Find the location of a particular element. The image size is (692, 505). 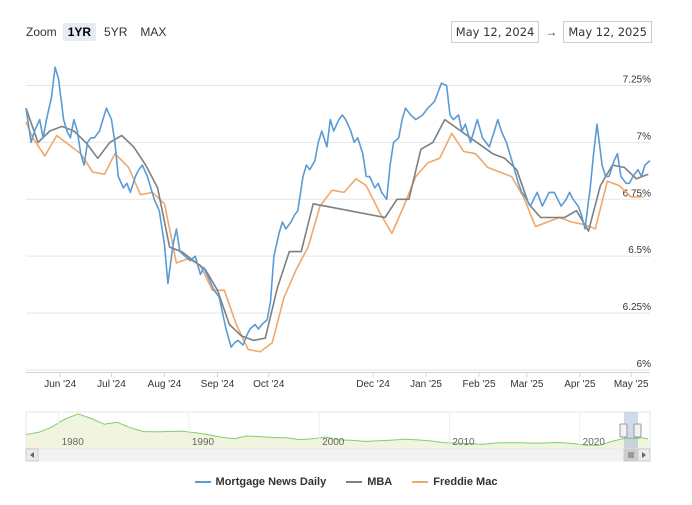

legend-label-freddie: Freddie Mac is located at coordinates (465, 482).